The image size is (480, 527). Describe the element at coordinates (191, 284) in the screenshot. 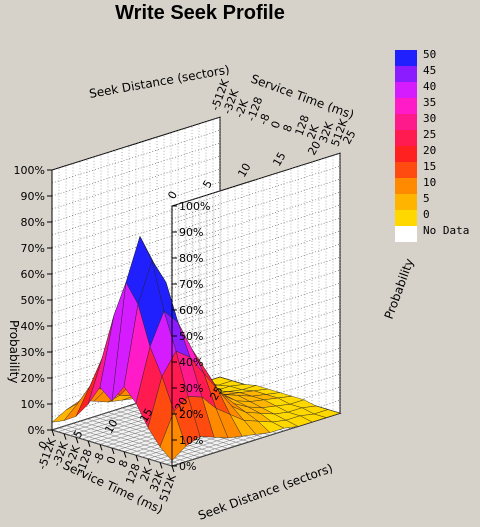

I see `probability-tick-label-right: 70%` at that location.